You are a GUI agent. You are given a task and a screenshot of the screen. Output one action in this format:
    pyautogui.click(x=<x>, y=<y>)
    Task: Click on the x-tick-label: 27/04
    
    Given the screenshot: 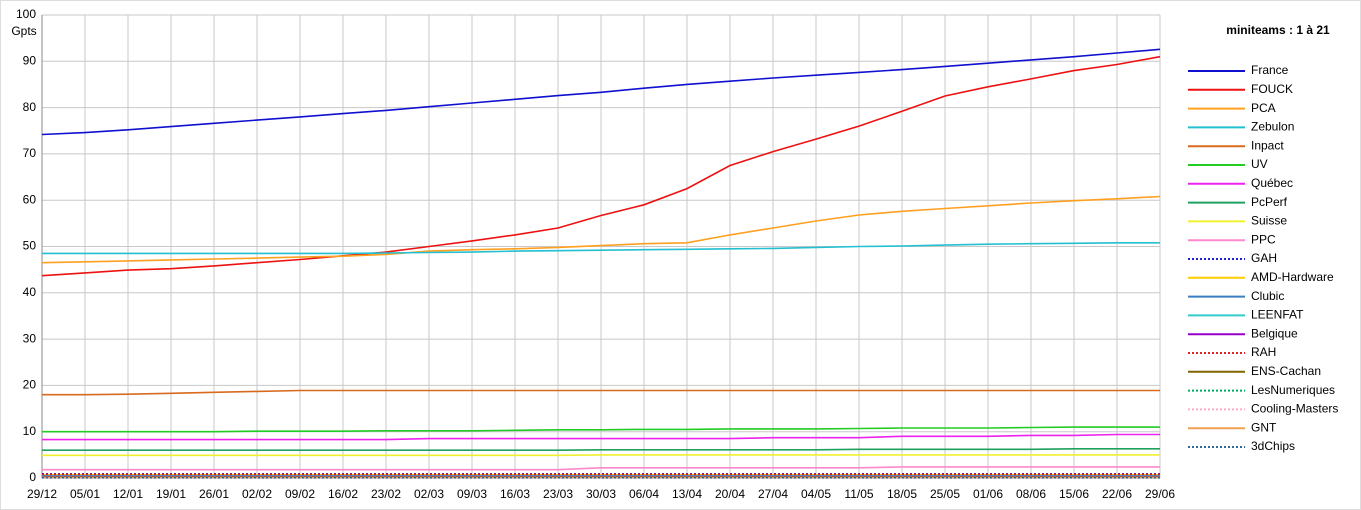 What is the action you would take?
    pyautogui.click(x=773, y=494)
    